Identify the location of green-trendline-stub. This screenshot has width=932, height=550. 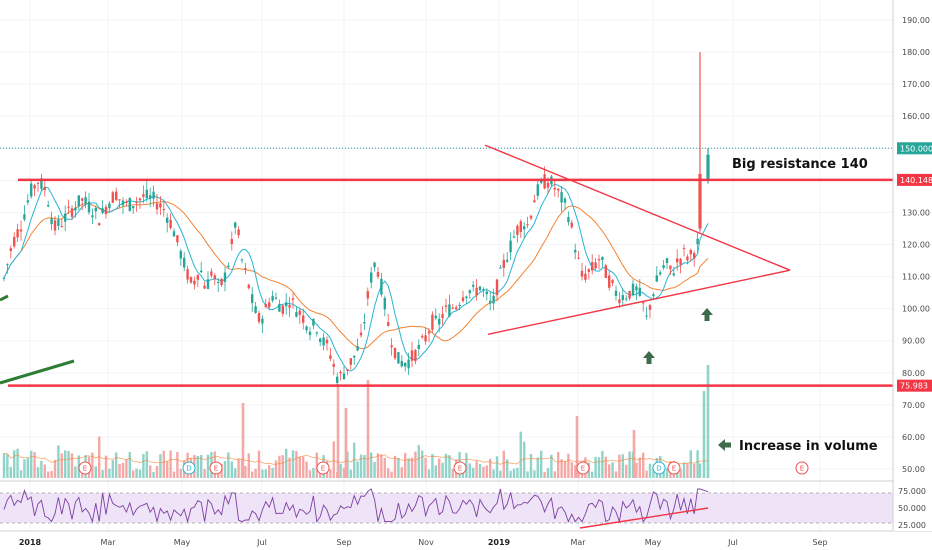
(4, 298).